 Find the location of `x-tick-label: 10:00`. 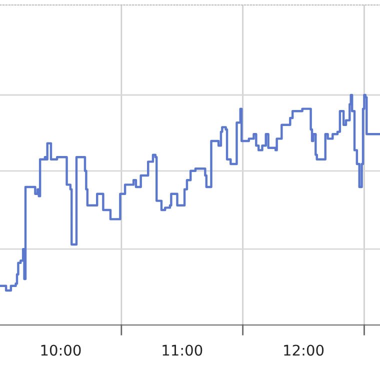

x-tick-label: 10:00 is located at coordinates (61, 350).